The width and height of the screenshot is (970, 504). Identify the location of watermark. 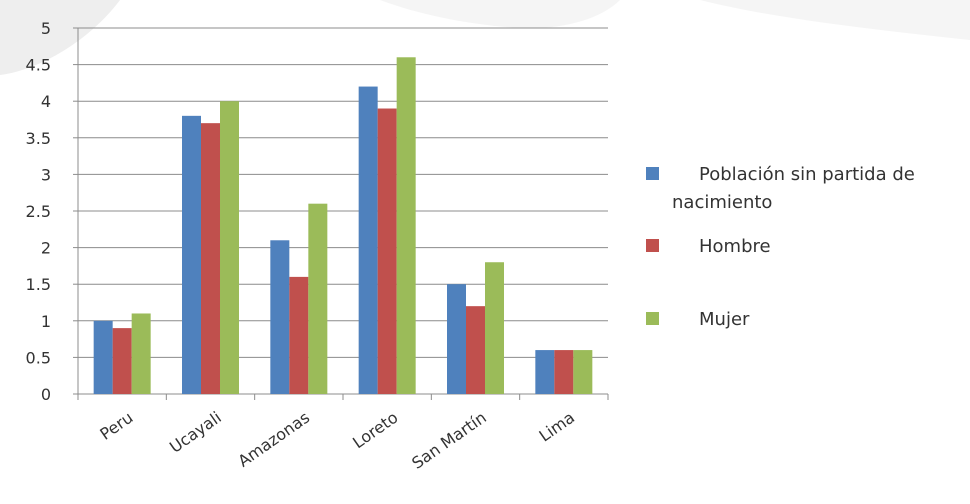
(485, 37).